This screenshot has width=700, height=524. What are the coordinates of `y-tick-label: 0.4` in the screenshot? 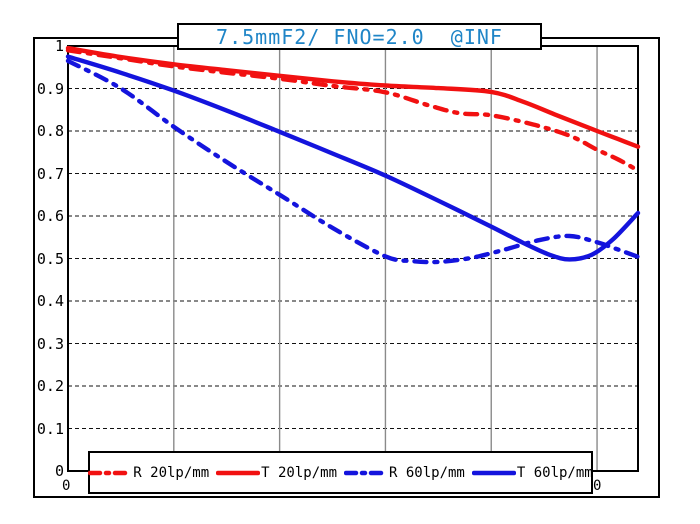 It's located at (50, 301).